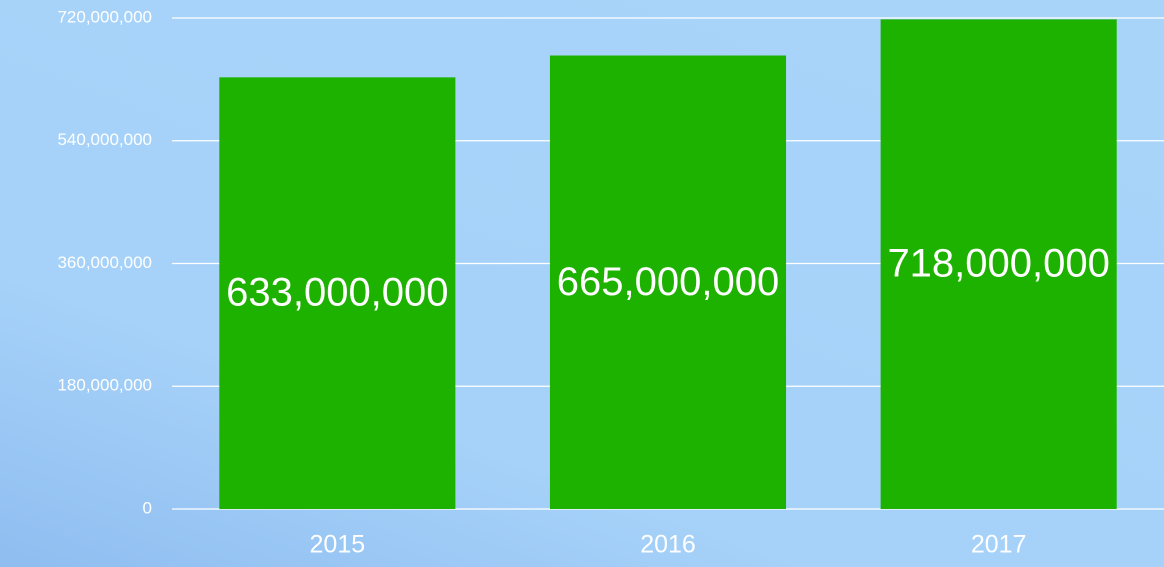  I want to click on x-tick-label: 2016, so click(668, 545).